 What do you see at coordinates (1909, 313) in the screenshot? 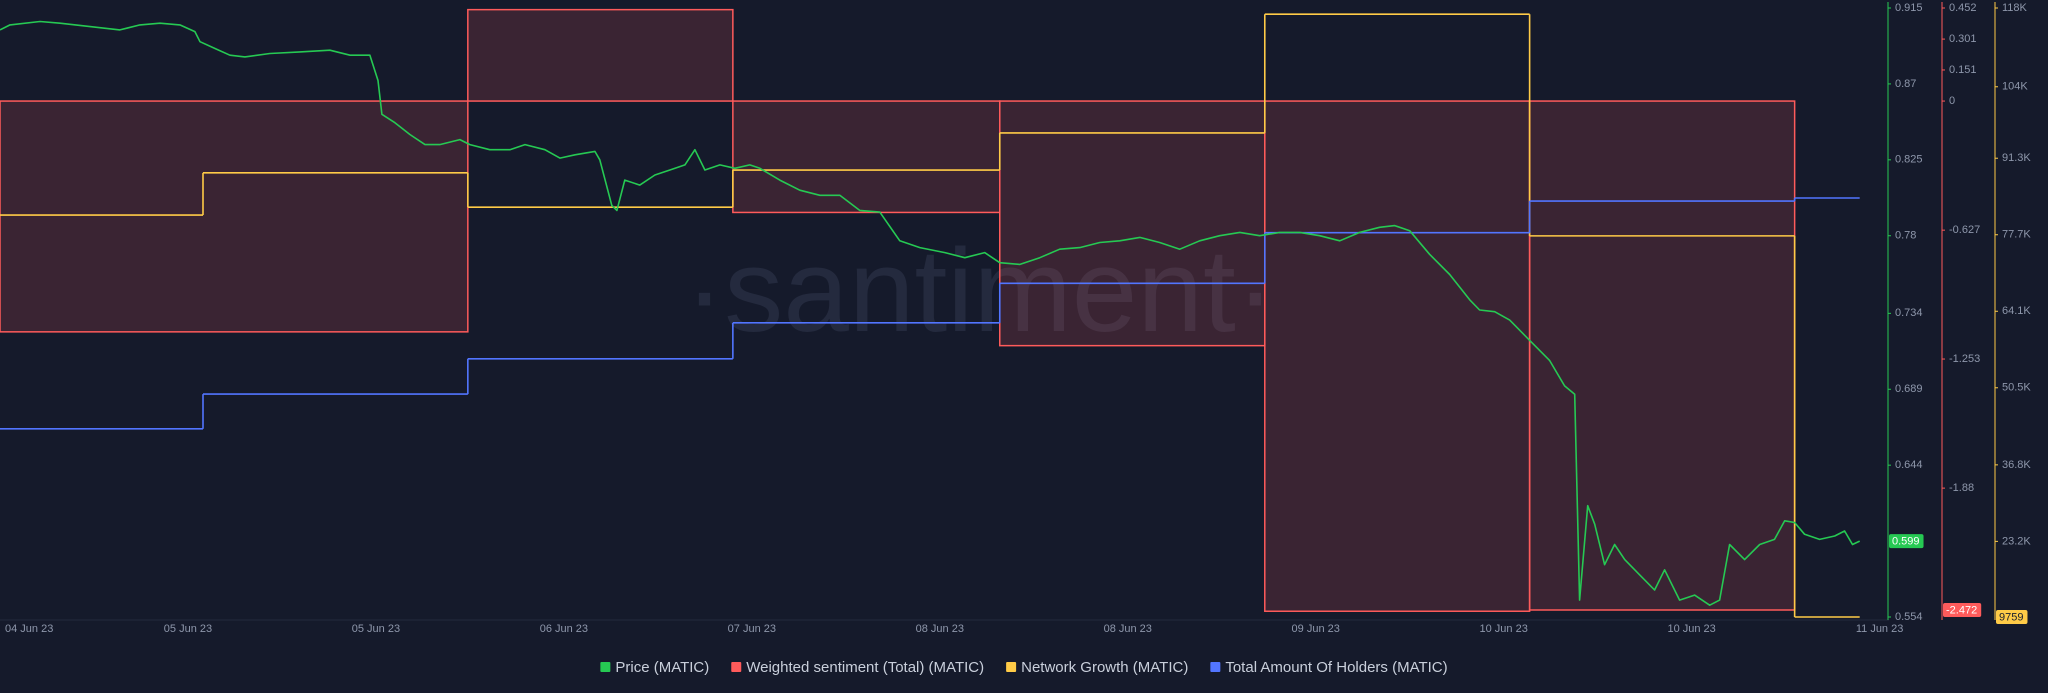
I see `y-tick-label: 0.734` at bounding box center [1909, 313].